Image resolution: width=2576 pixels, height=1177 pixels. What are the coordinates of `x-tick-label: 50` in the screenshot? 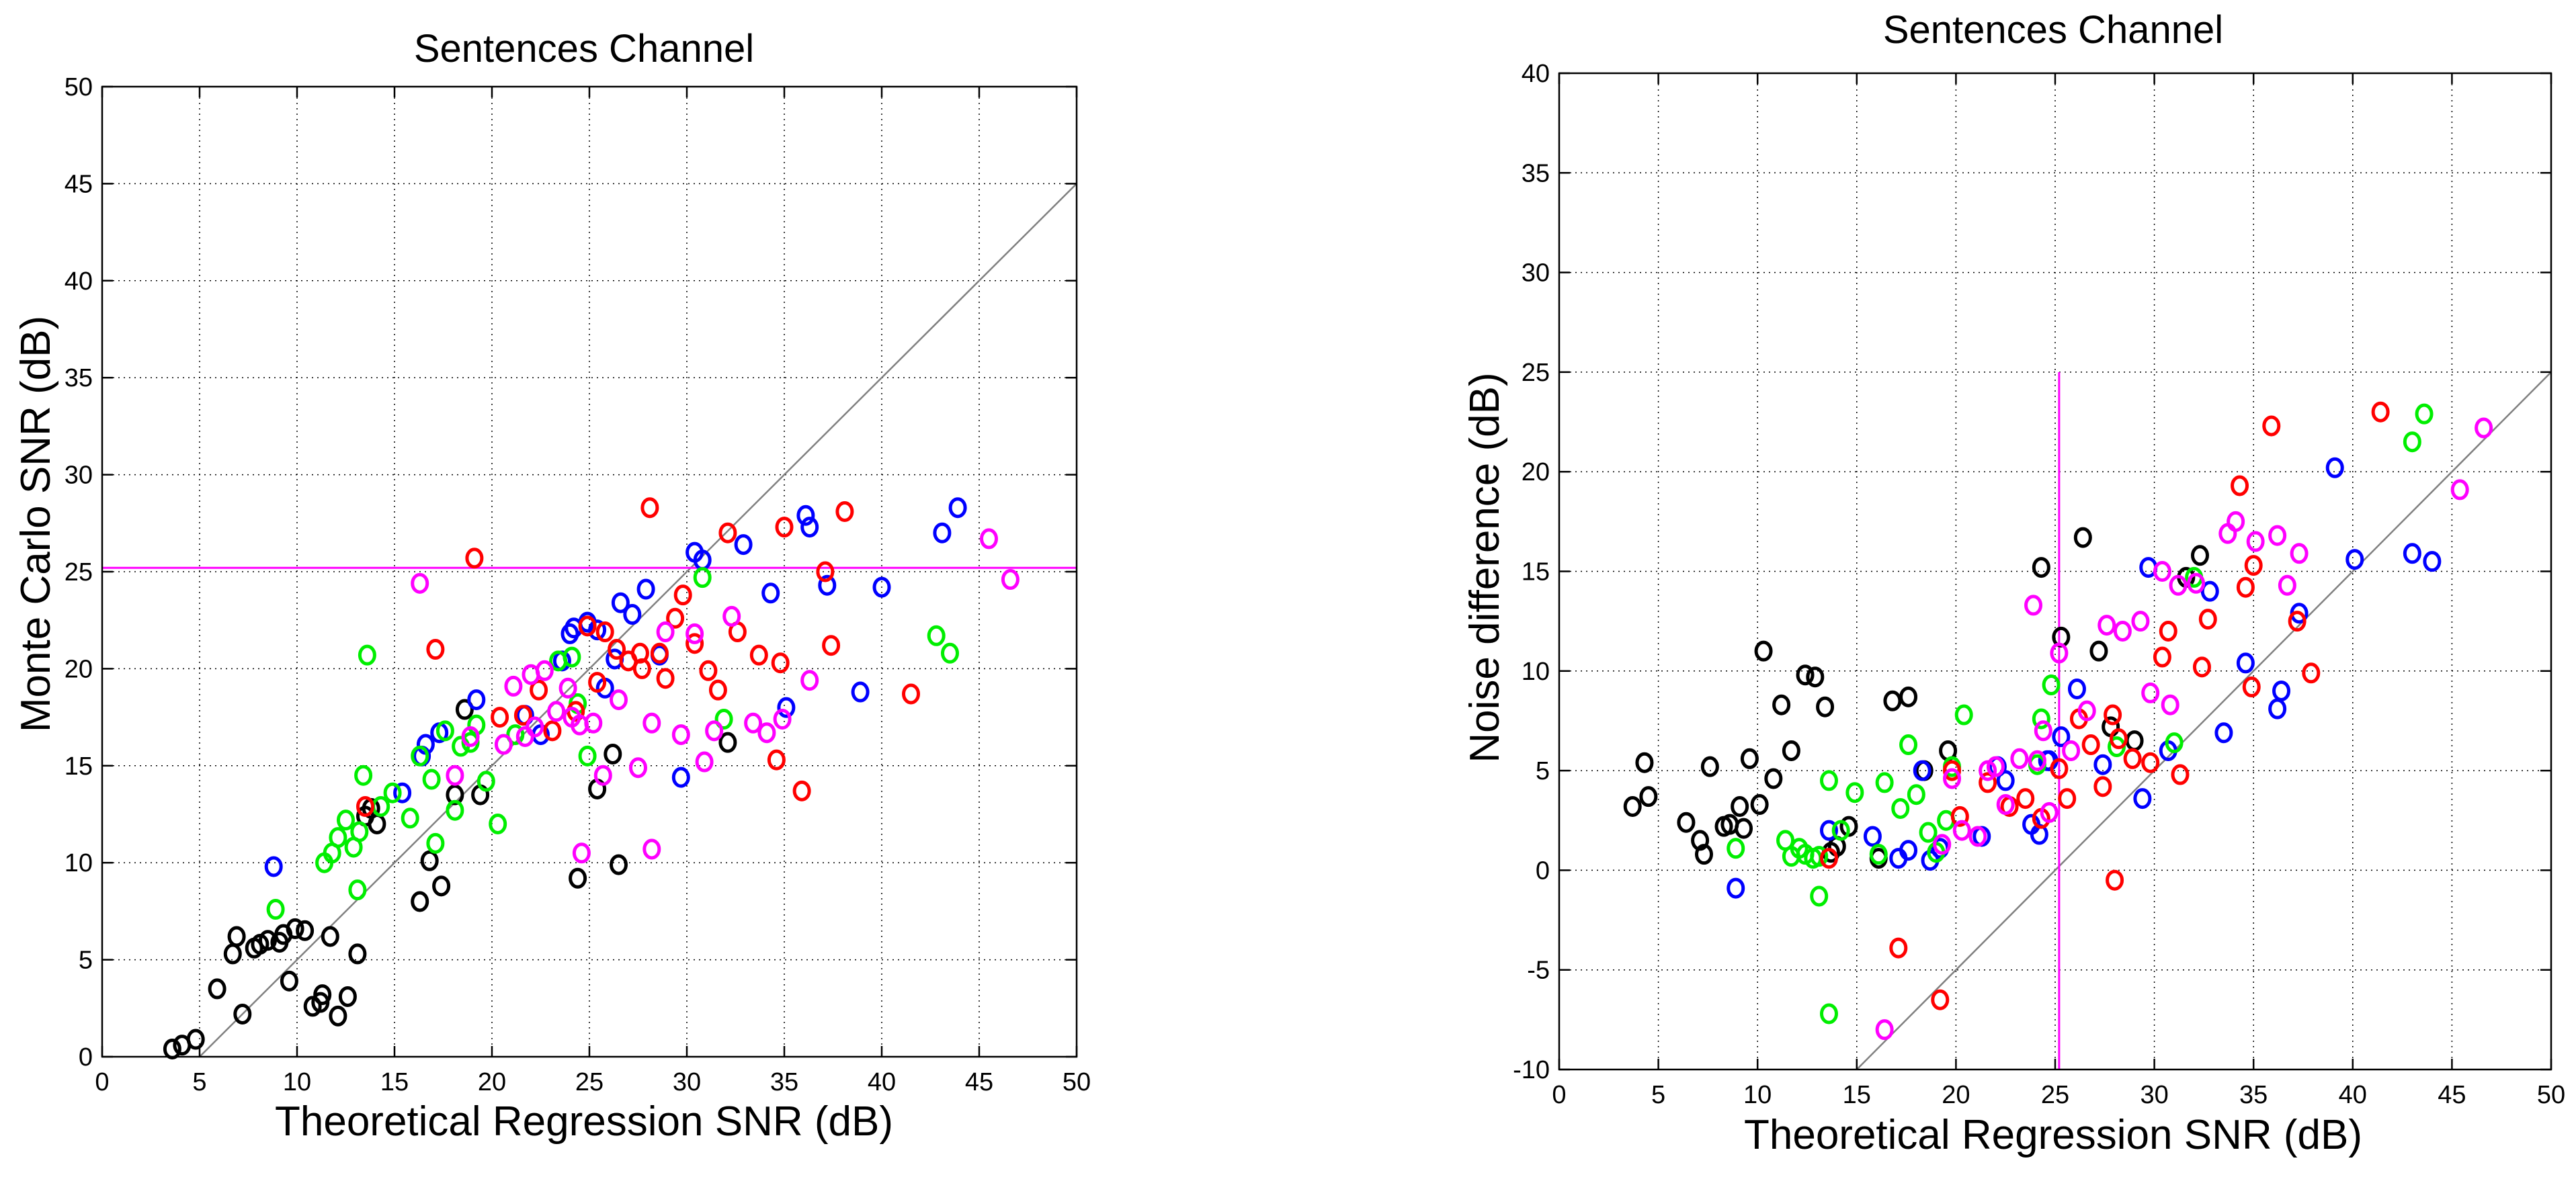 It's located at (1077, 1082).